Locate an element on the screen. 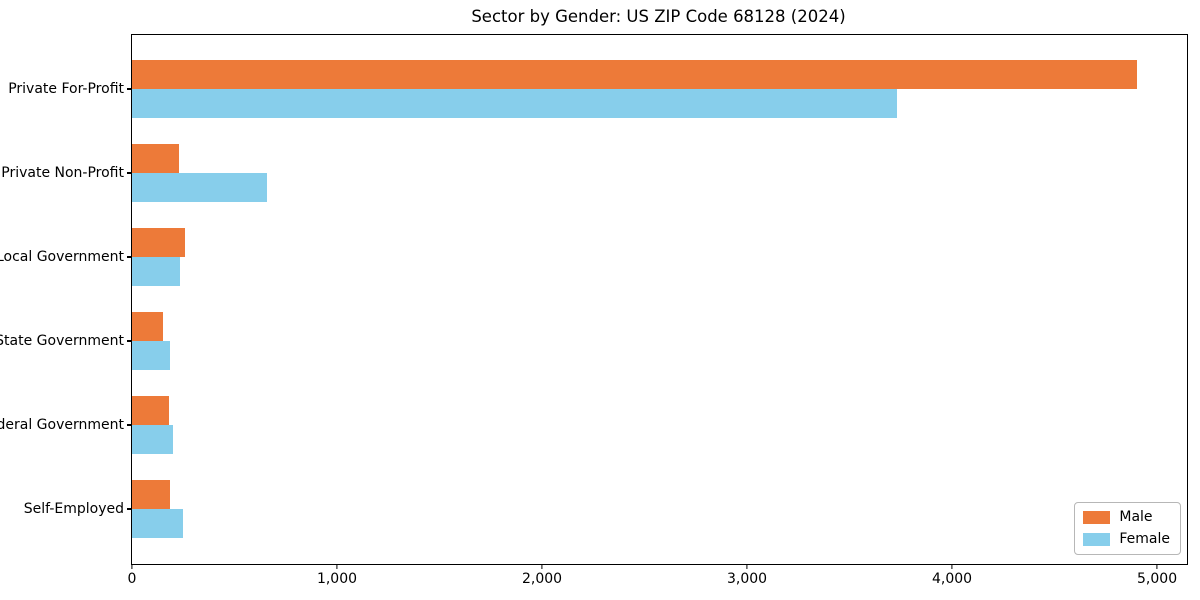 The width and height of the screenshot is (1200, 600). legend-swatch-male-icon is located at coordinates (1097, 517).